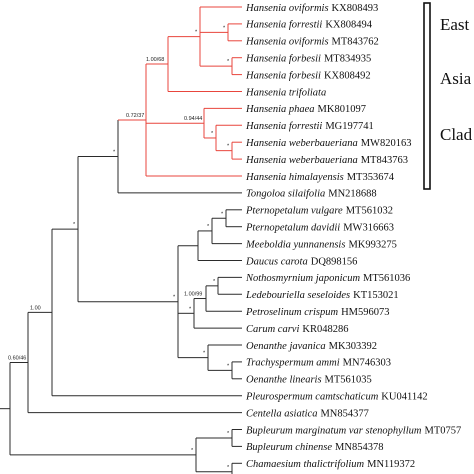 This screenshot has width=474, height=474. What do you see at coordinates (294, 177) in the screenshot?
I see `taxon-name: Hansenia himalayensis` at bounding box center [294, 177].